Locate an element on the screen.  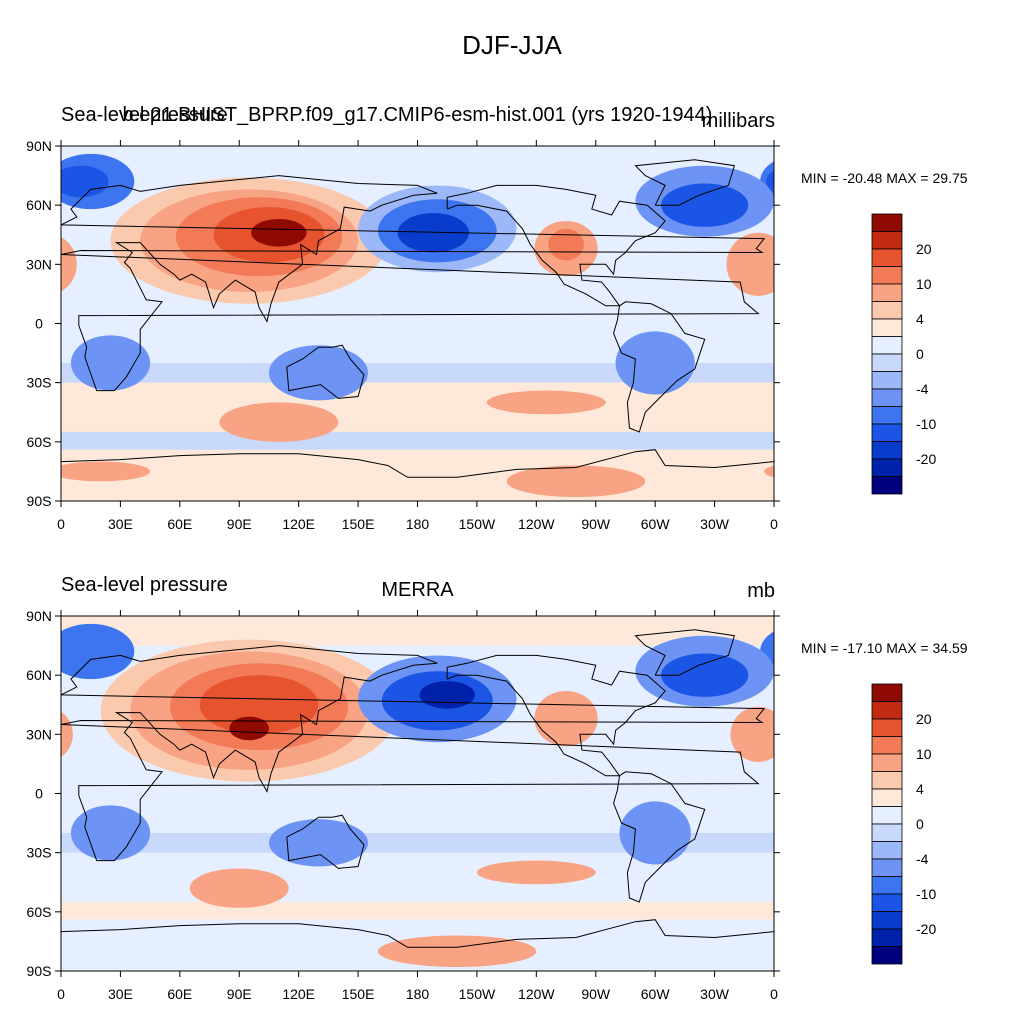
lon-label: 60E is located at coordinates (179, 524).